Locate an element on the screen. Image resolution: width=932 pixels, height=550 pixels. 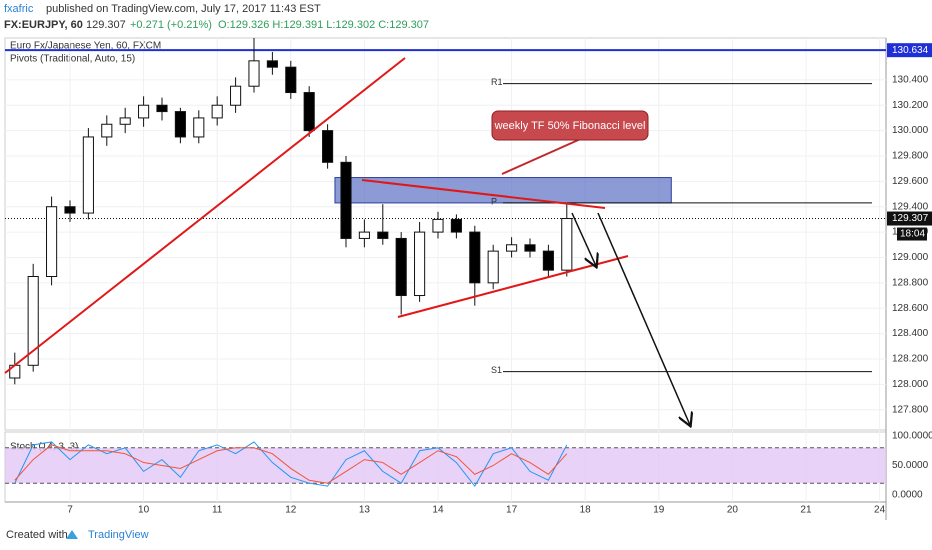
osc-tick-label: 0.0000 is located at coordinates (907, 495).